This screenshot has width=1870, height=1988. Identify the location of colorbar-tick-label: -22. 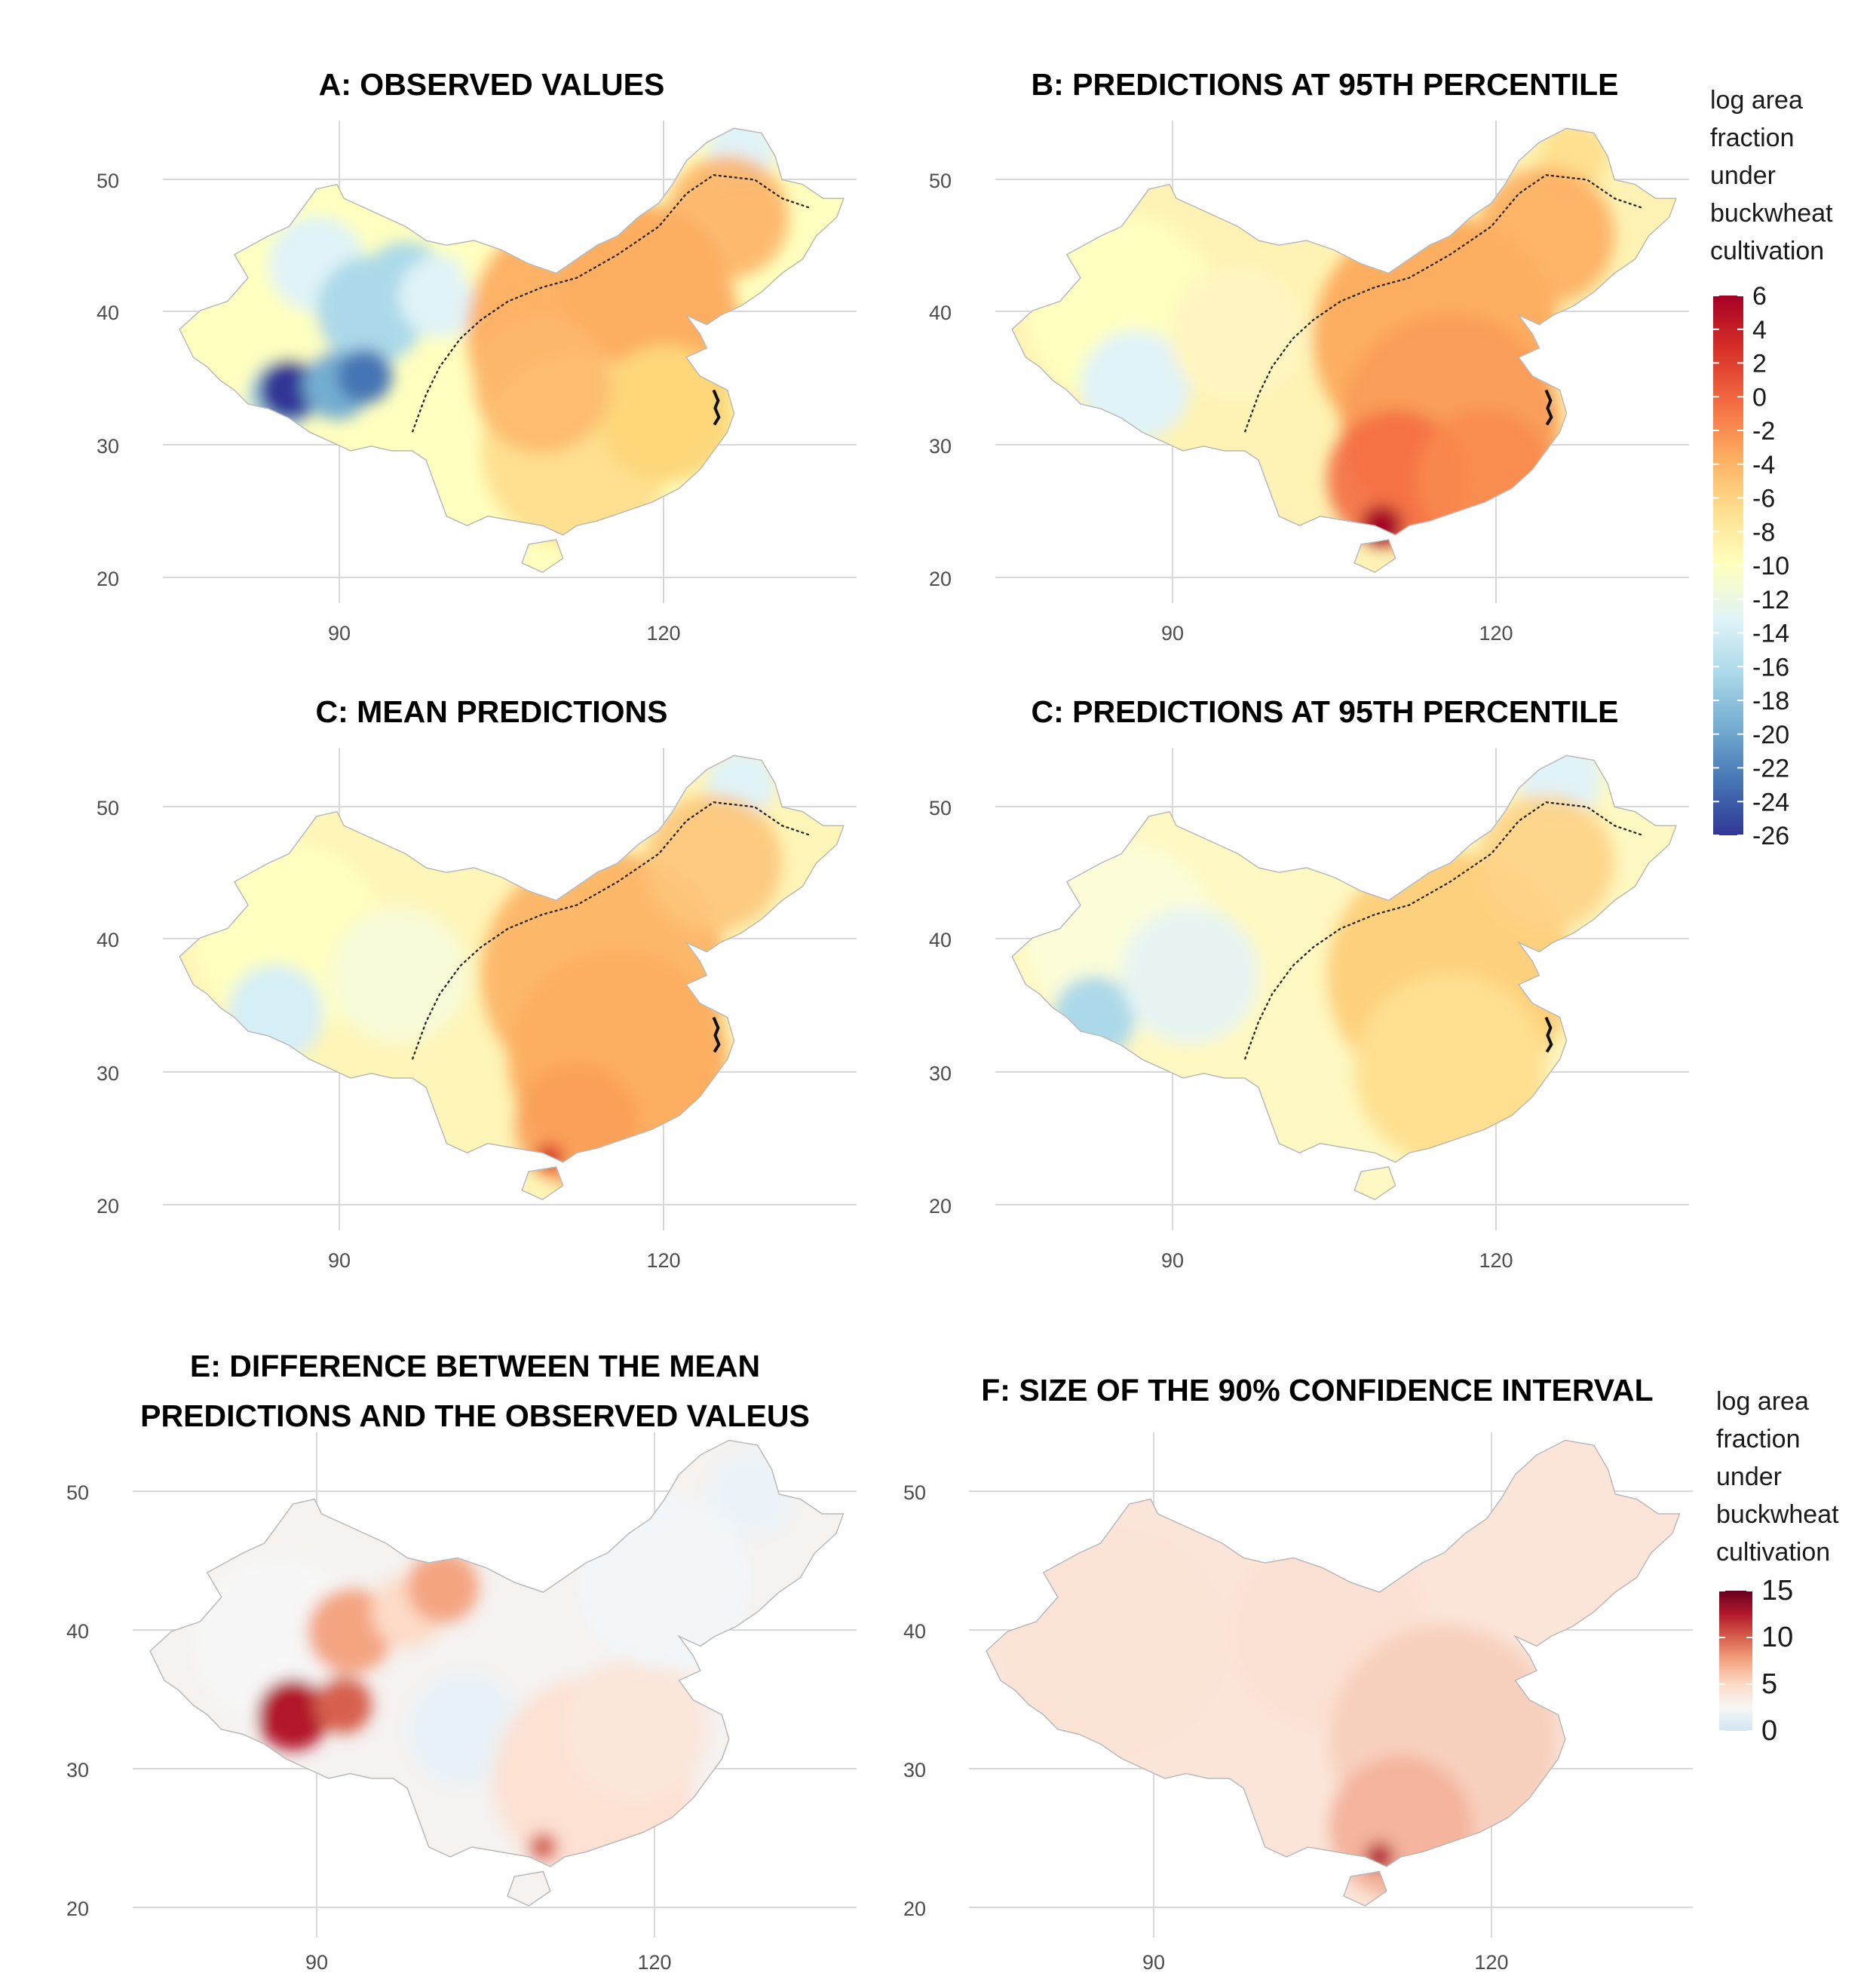
(1770, 769).